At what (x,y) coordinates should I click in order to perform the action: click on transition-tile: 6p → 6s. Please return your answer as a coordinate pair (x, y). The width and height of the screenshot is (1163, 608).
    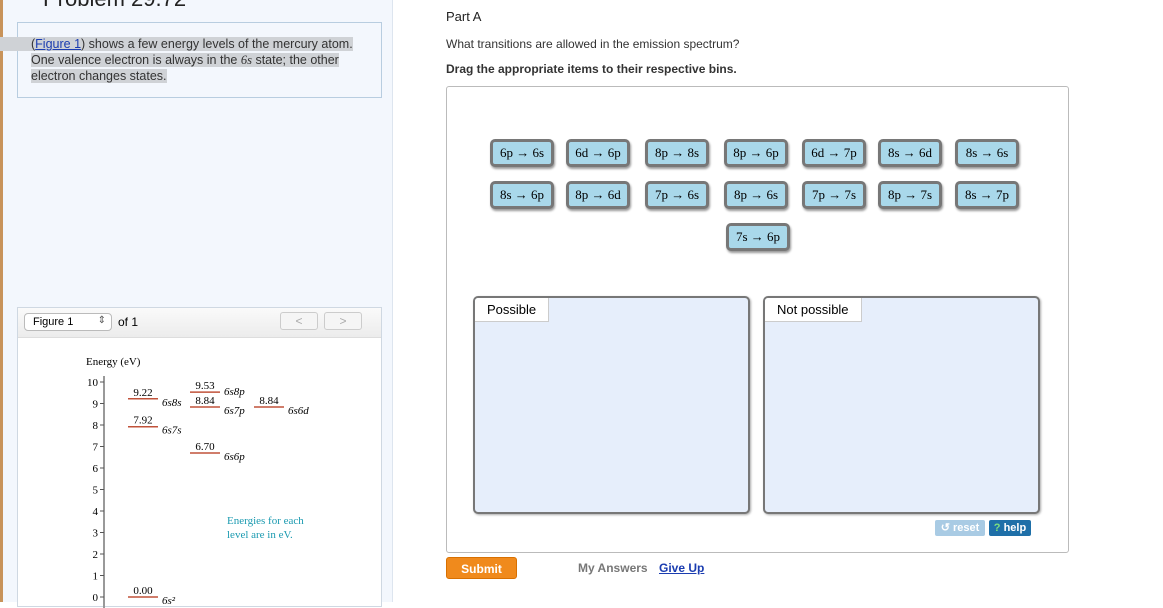
    Looking at the image, I should click on (522, 153).